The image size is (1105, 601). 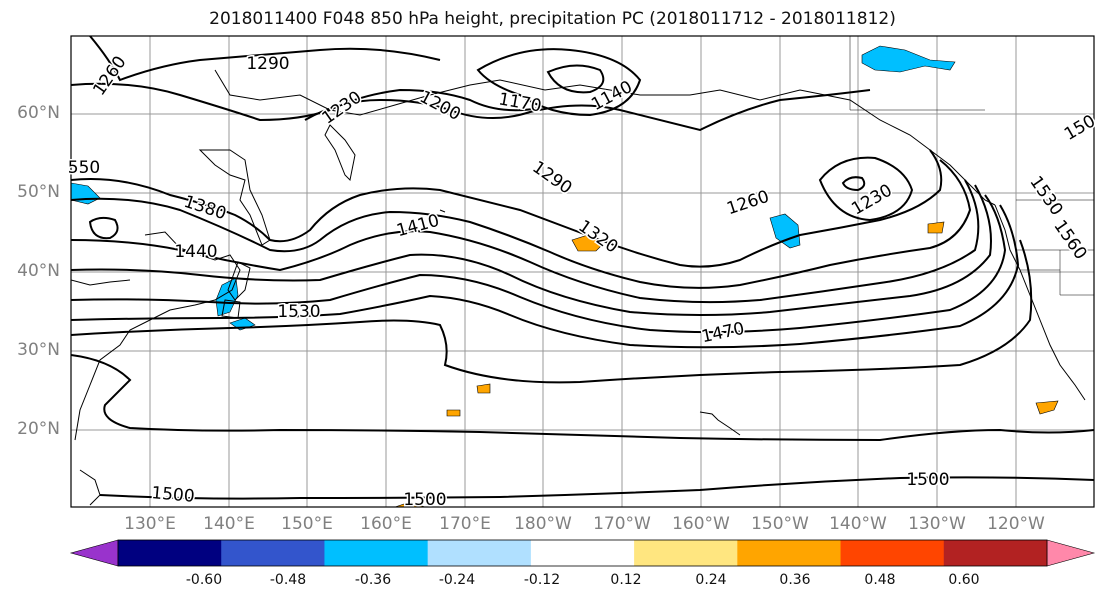 What do you see at coordinates (711, 580) in the screenshot?
I see `colorbar-tick-label: 0.24` at bounding box center [711, 580].